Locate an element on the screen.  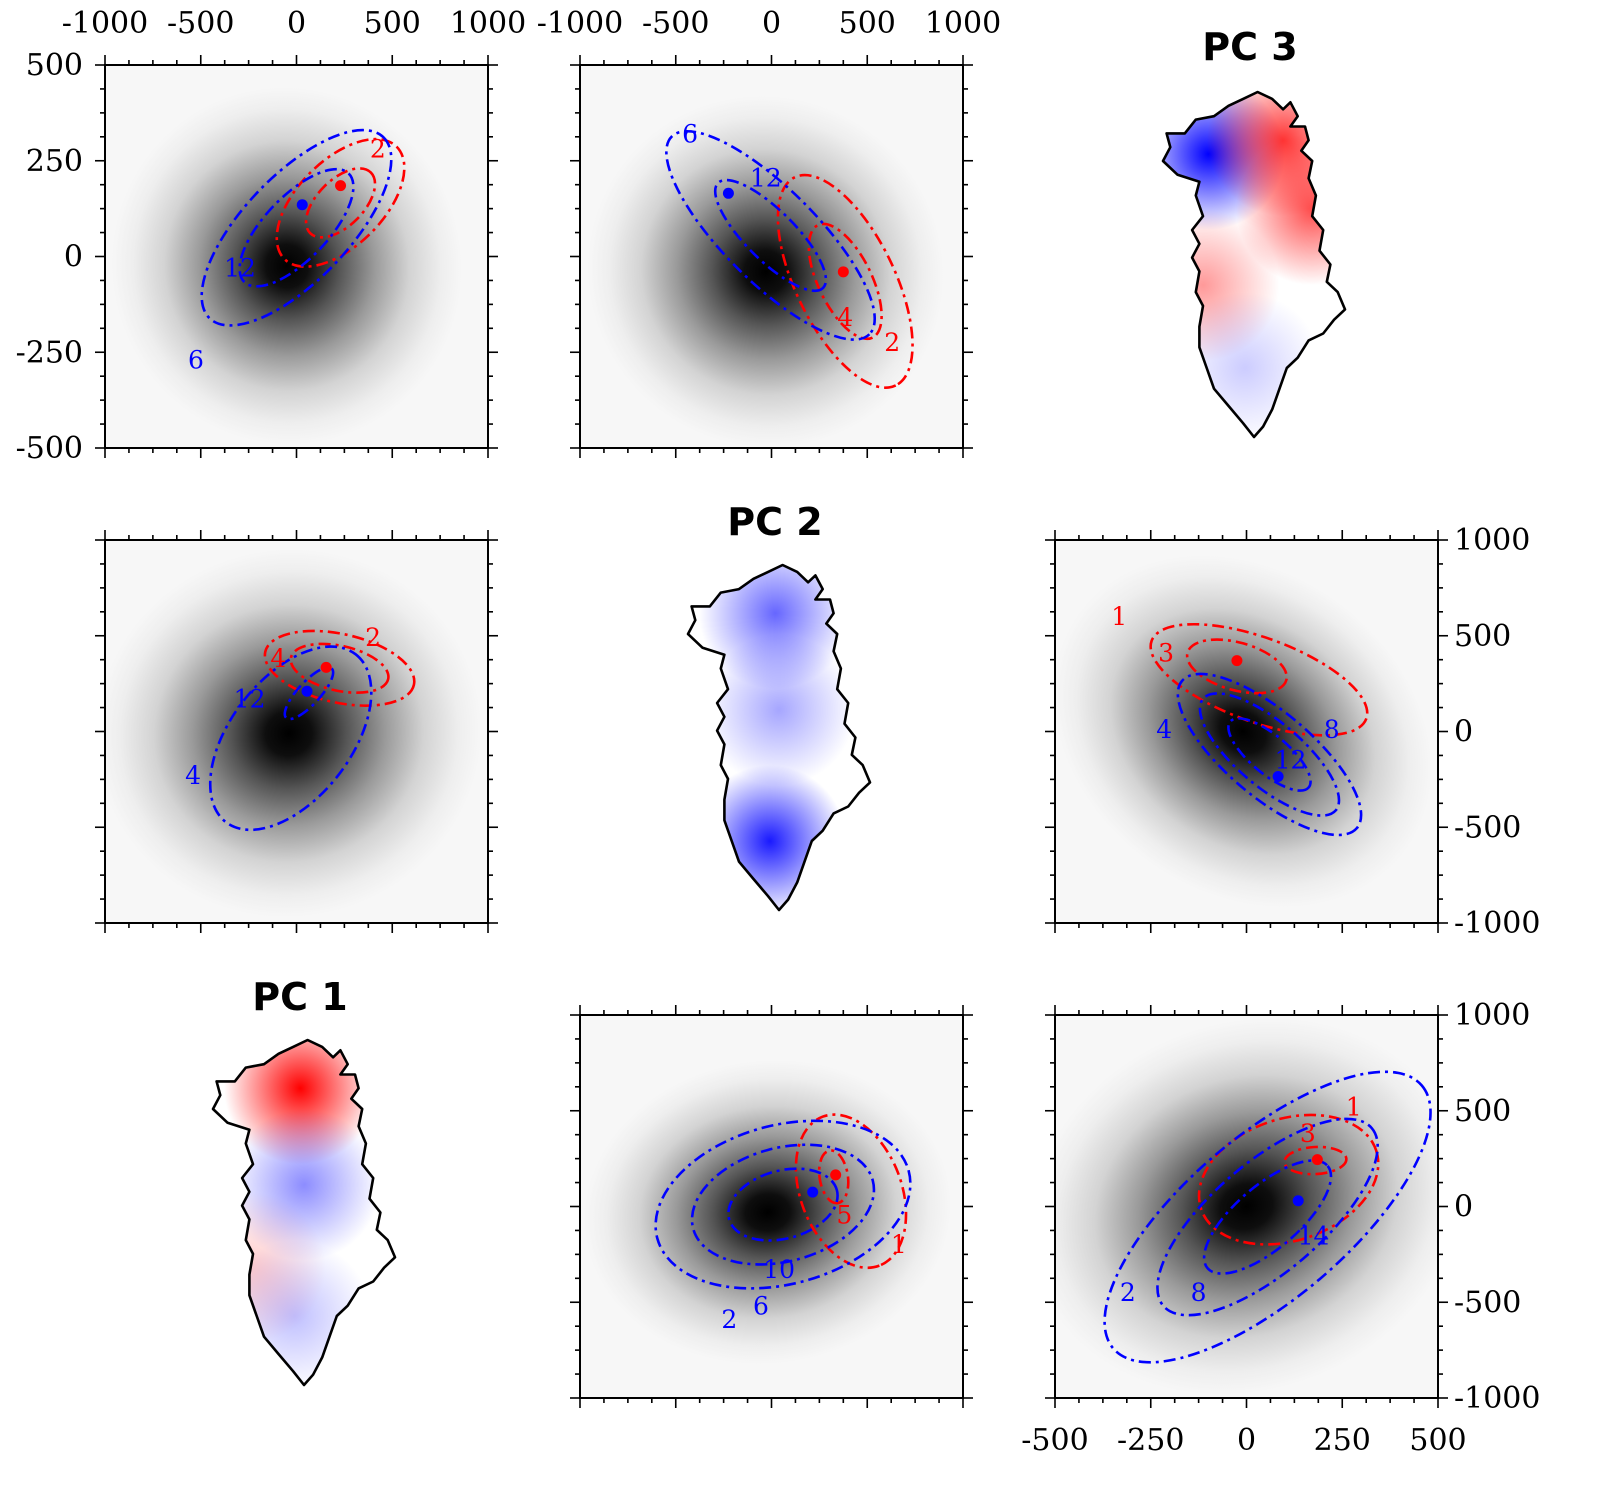
y-tick-label: 0 is located at coordinates (1463, 1207).